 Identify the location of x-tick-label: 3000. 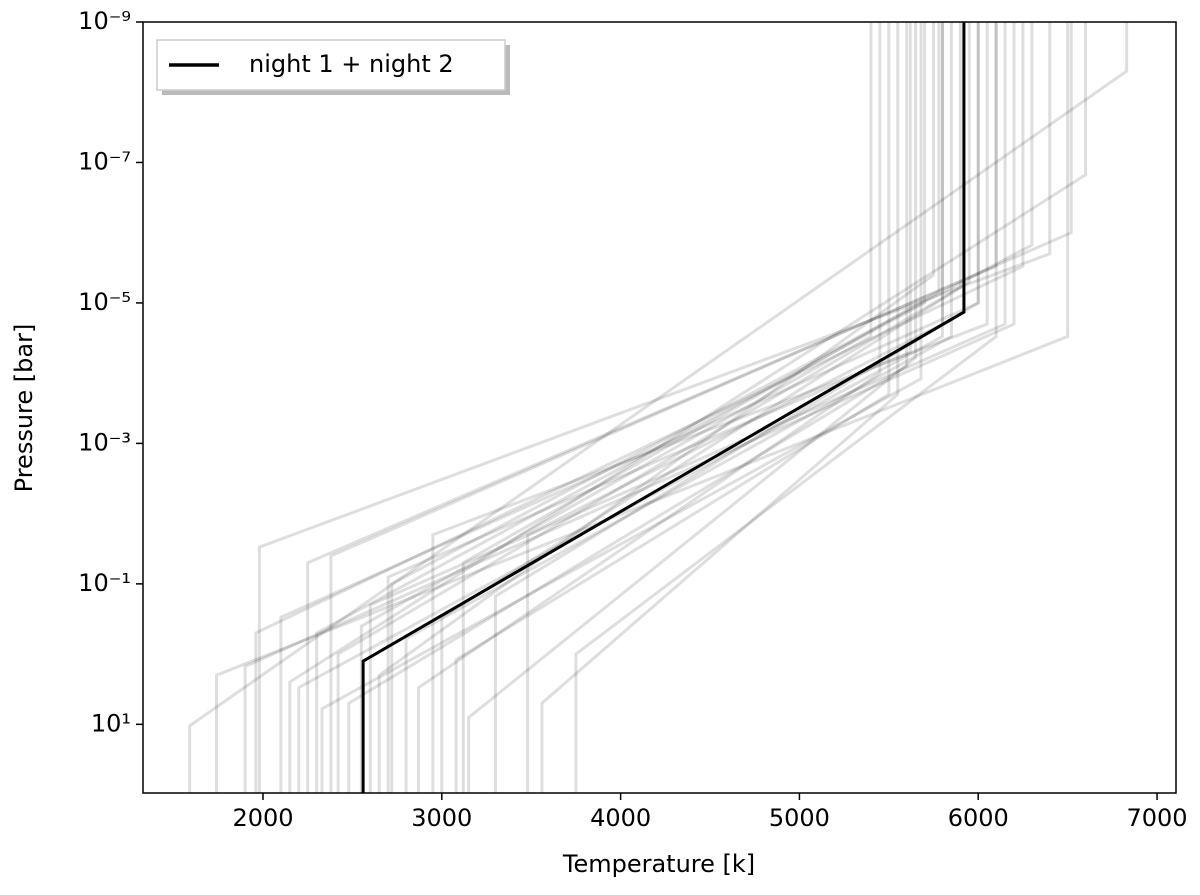
(441, 818).